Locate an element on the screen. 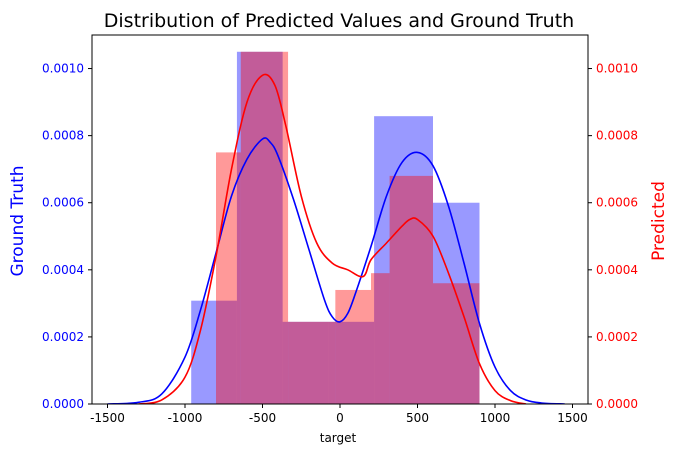 This screenshot has width=677, height=455. x-tick-label: 500 is located at coordinates (417, 418).